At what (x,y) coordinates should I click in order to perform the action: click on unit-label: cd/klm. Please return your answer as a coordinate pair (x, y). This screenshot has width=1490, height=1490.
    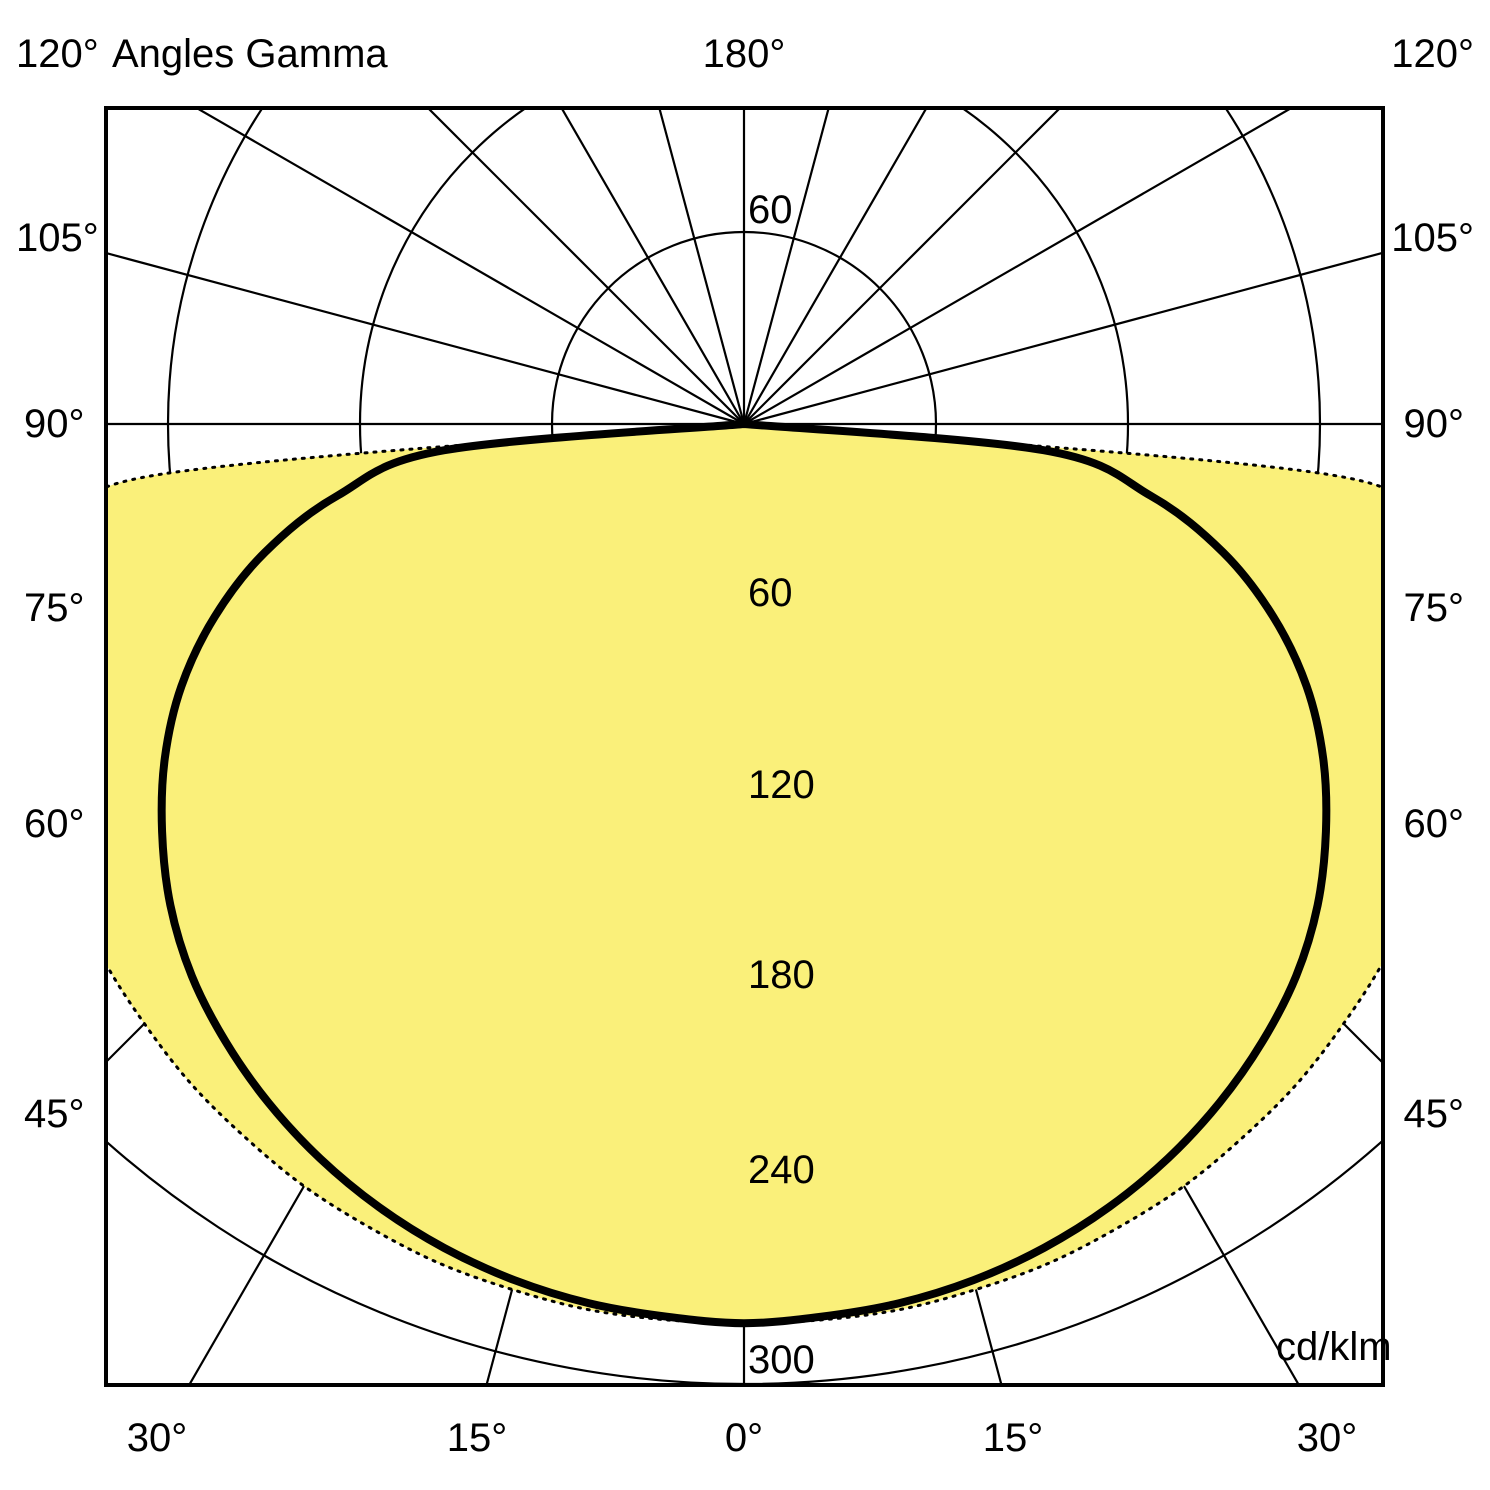
    Looking at the image, I should click on (1334, 1347).